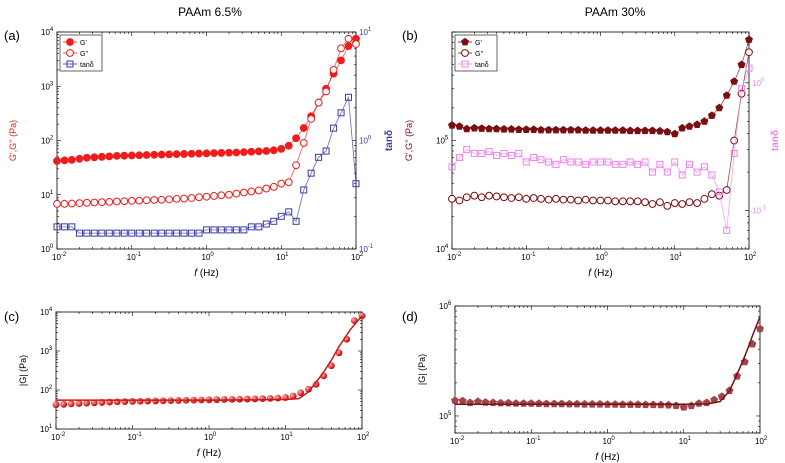 This screenshot has width=785, height=463. What do you see at coordinates (476, 53) in the screenshot?
I see `legend: G' G'' tanδ` at bounding box center [476, 53].